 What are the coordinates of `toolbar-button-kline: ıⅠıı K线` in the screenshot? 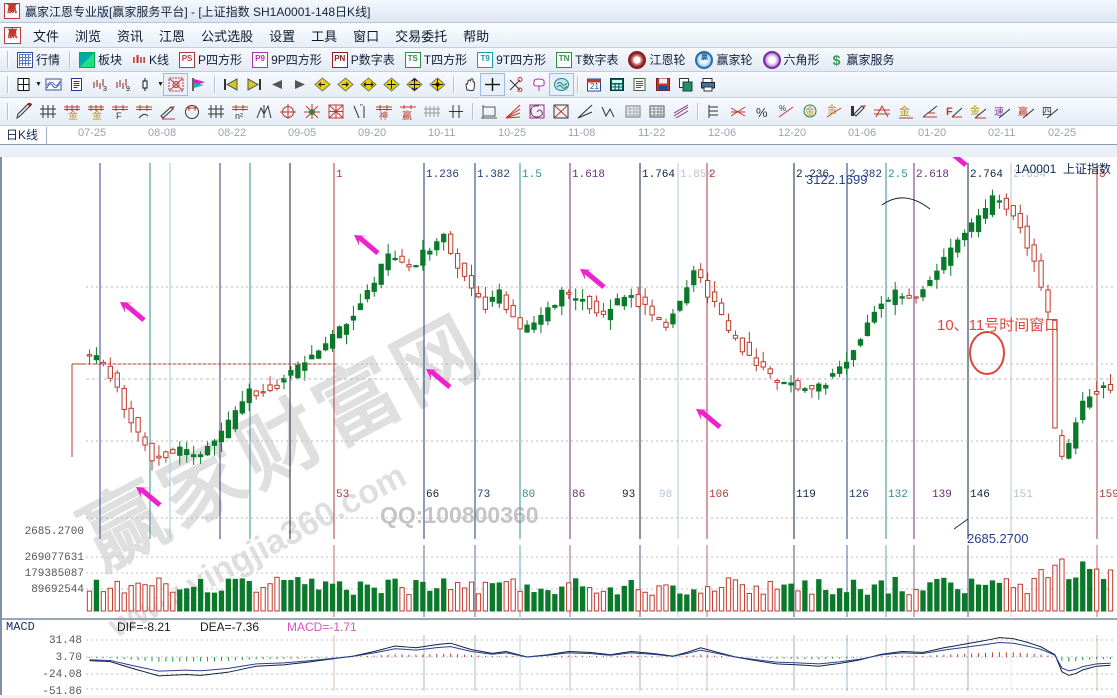 It's located at (150, 59).